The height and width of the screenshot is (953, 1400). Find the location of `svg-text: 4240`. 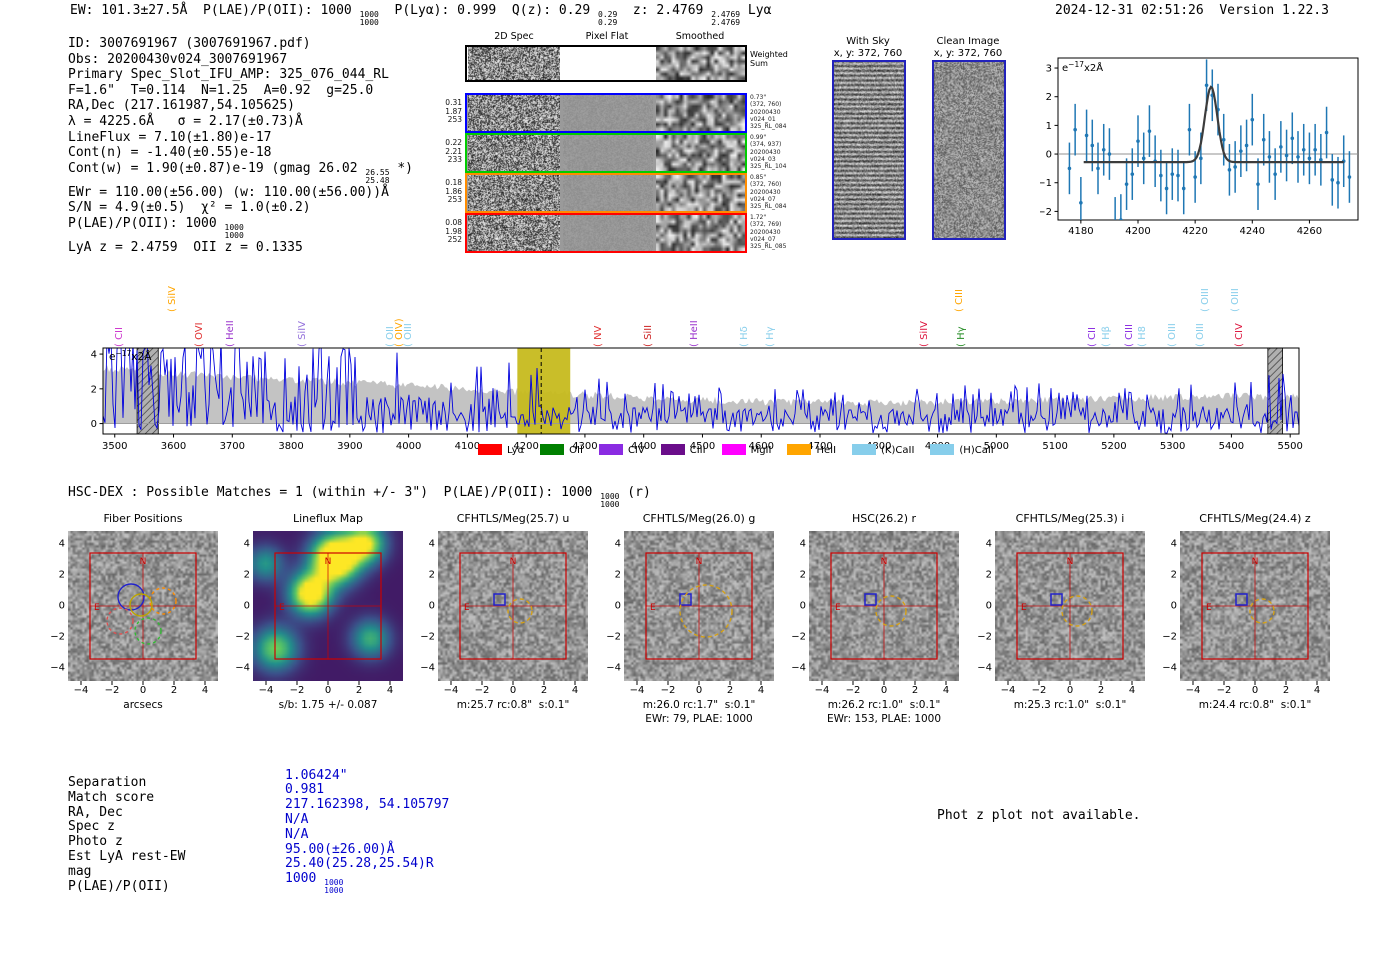

svg-text: 4240 is located at coordinates (1252, 231).